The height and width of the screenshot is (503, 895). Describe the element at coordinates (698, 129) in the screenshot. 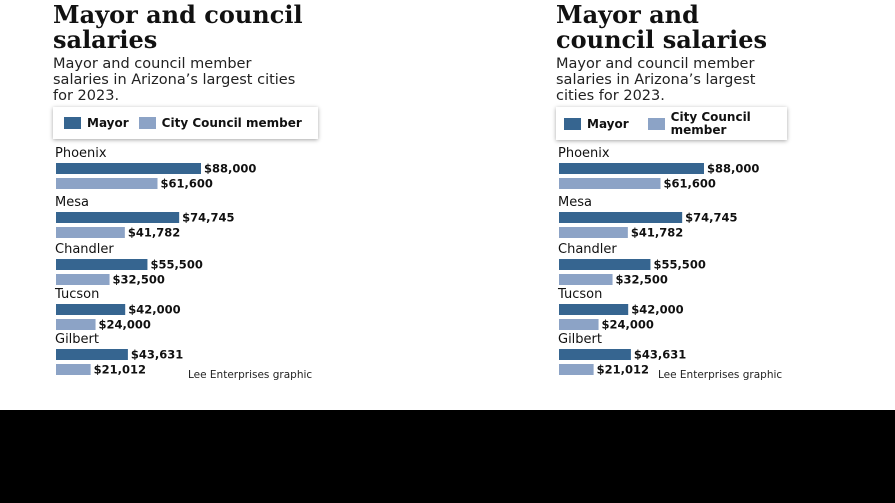

I see `legend-label-line: member` at that location.